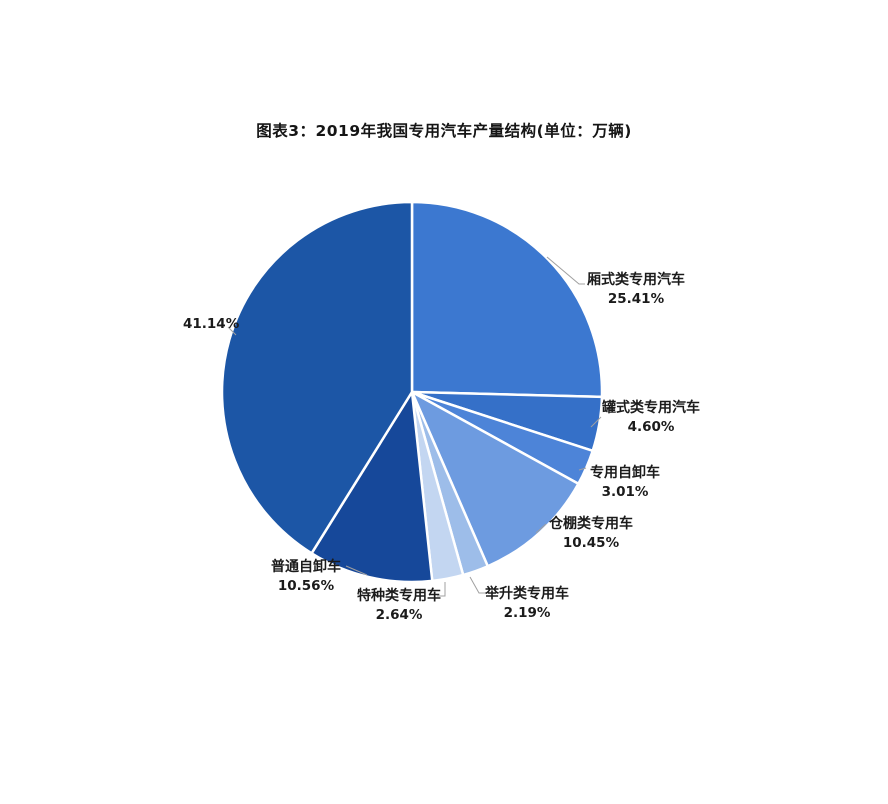 The height and width of the screenshot is (804, 888). What do you see at coordinates (541, 528) in the screenshot?
I see `leader-line-cangpeng` at bounding box center [541, 528].